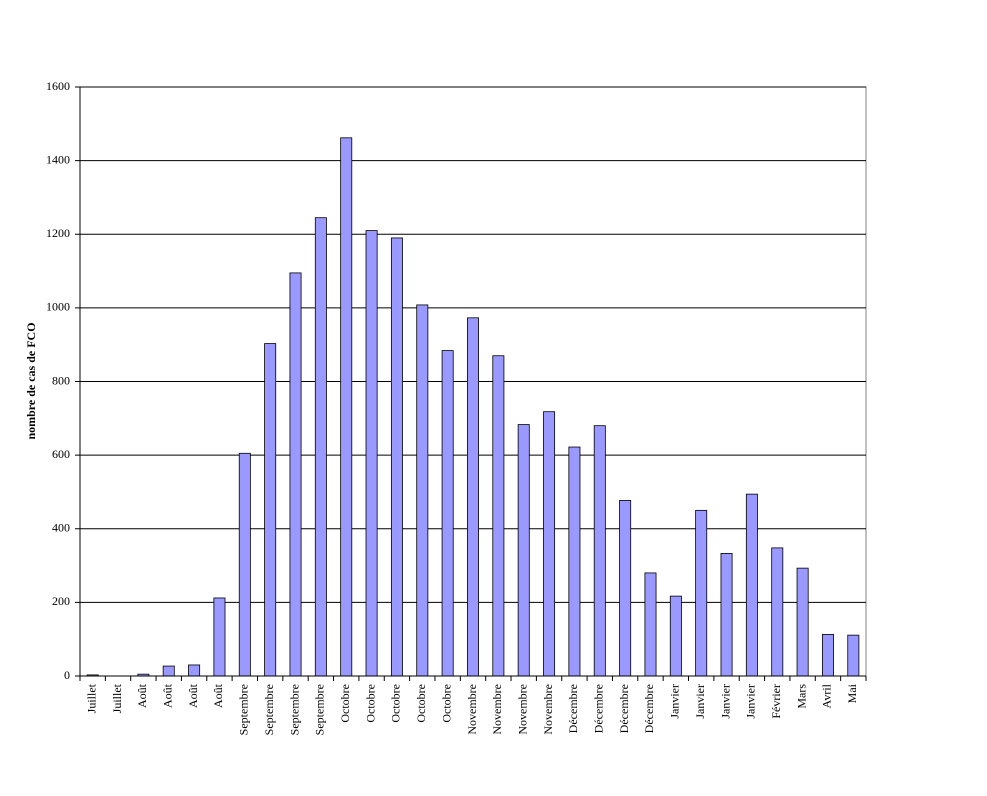 This screenshot has height=796, width=987. Describe the element at coordinates (61, 601) in the screenshot. I see `y-tick-label: 200` at that location.